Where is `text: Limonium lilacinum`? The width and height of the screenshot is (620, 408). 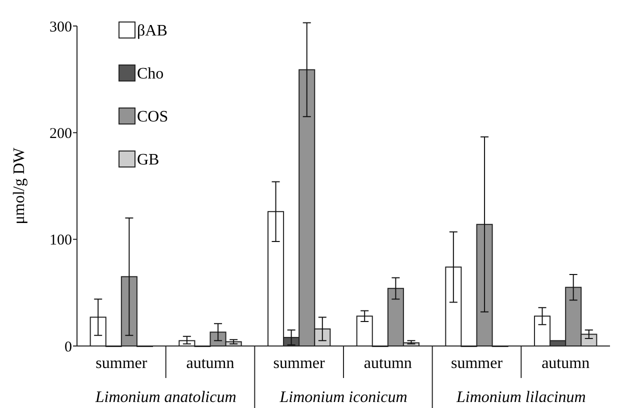 text: Limonium lilacinum is located at coordinates (520, 397).